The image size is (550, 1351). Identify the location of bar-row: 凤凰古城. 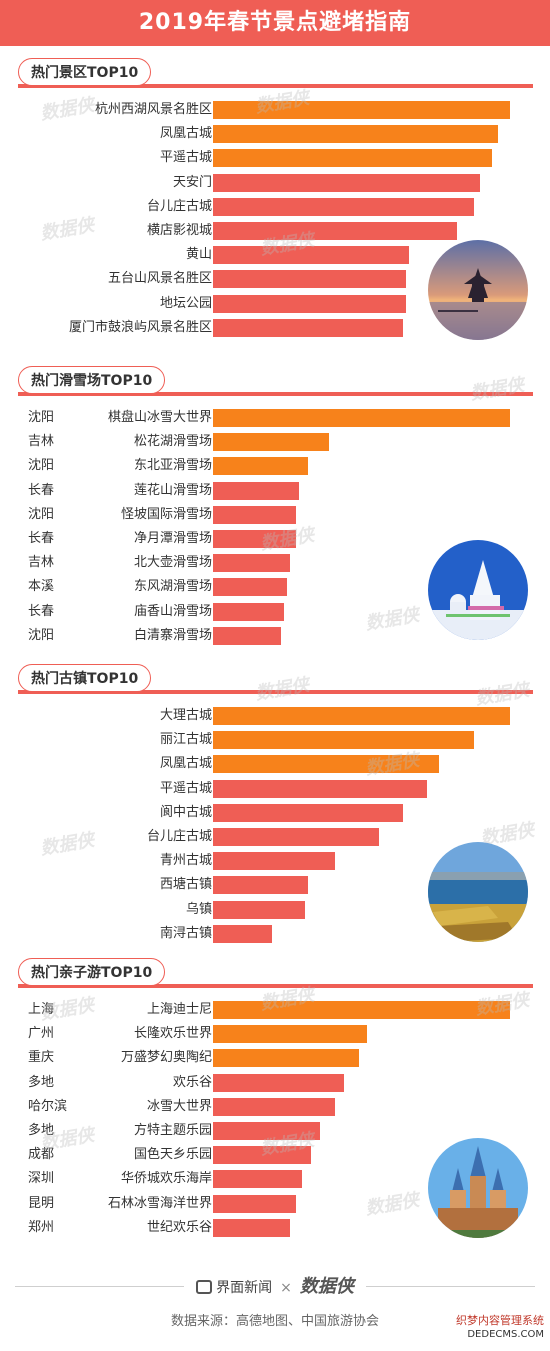
(275, 764).